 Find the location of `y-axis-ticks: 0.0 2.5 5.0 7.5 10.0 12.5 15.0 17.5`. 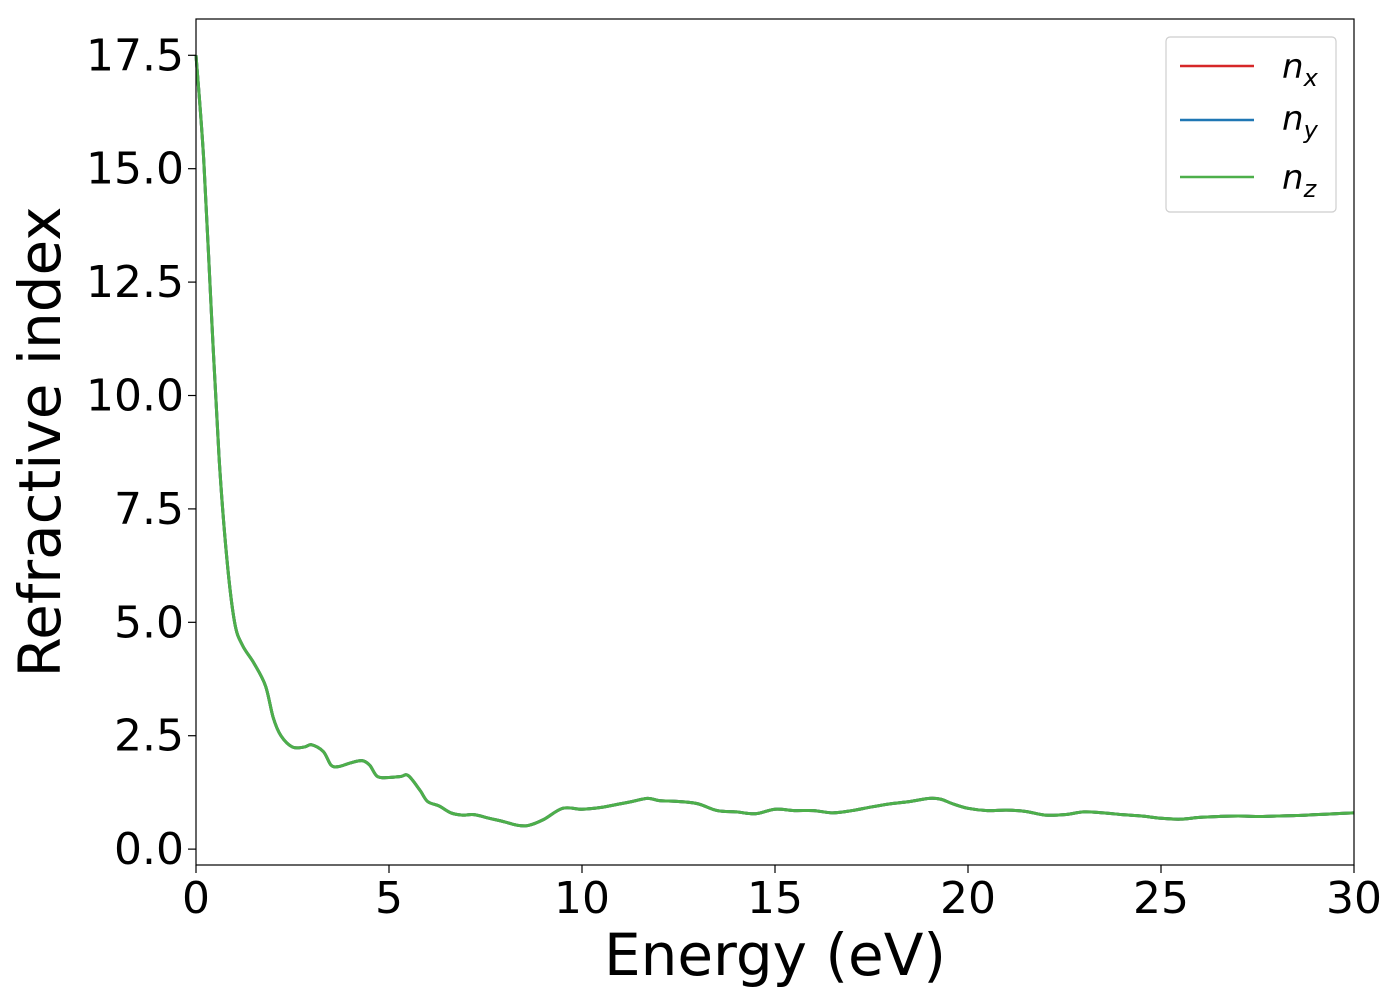

y-axis-ticks: 0.0 2.5 5.0 7.5 10.0 12.5 15.0 17.5 is located at coordinates (141, 452).